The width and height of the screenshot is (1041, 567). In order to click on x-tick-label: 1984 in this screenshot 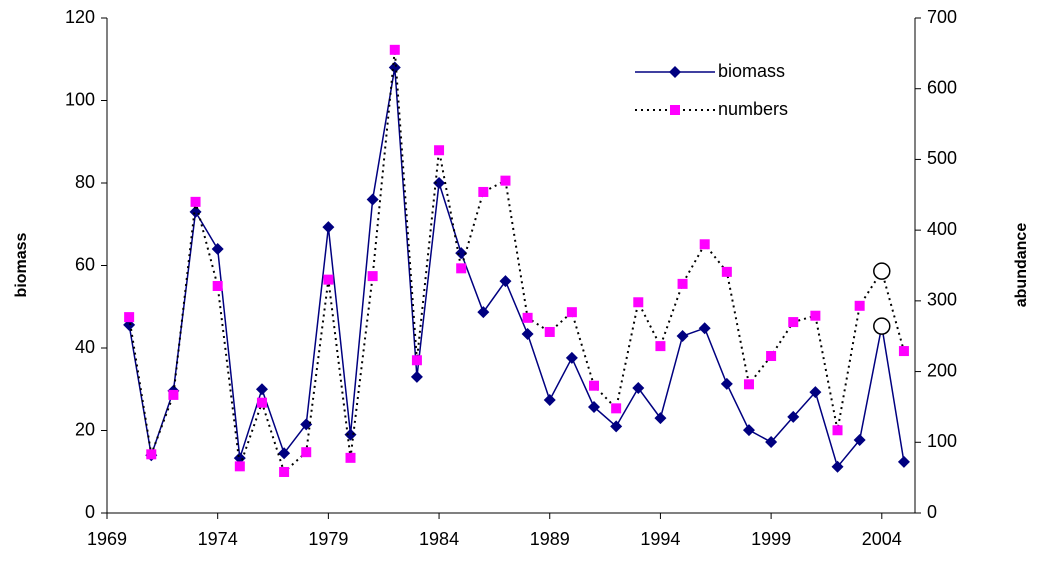, I will do `click(439, 539)`.